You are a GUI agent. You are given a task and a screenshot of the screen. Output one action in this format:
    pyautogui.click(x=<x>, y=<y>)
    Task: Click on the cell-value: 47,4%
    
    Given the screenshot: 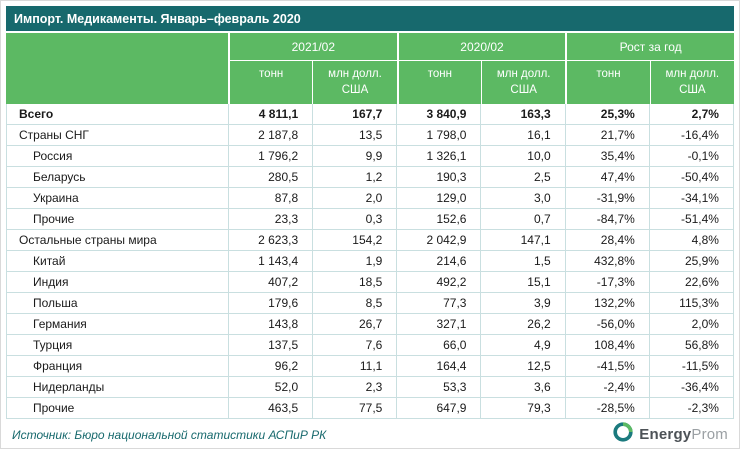 What is the action you would take?
    pyautogui.click(x=606, y=177)
    